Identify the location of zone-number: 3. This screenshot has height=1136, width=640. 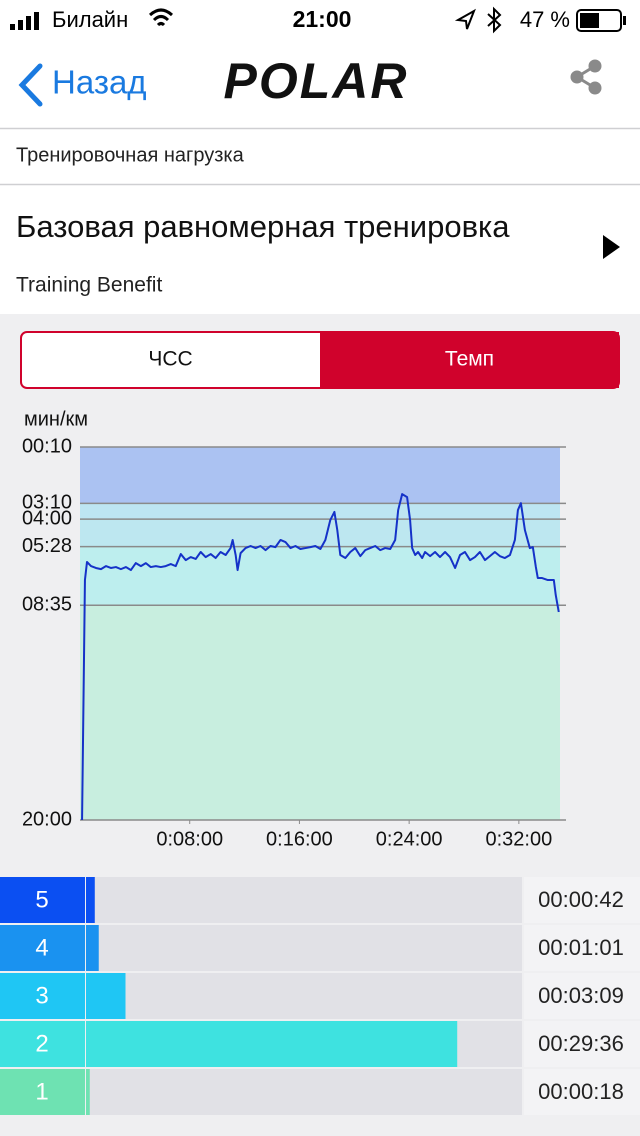
(41, 995).